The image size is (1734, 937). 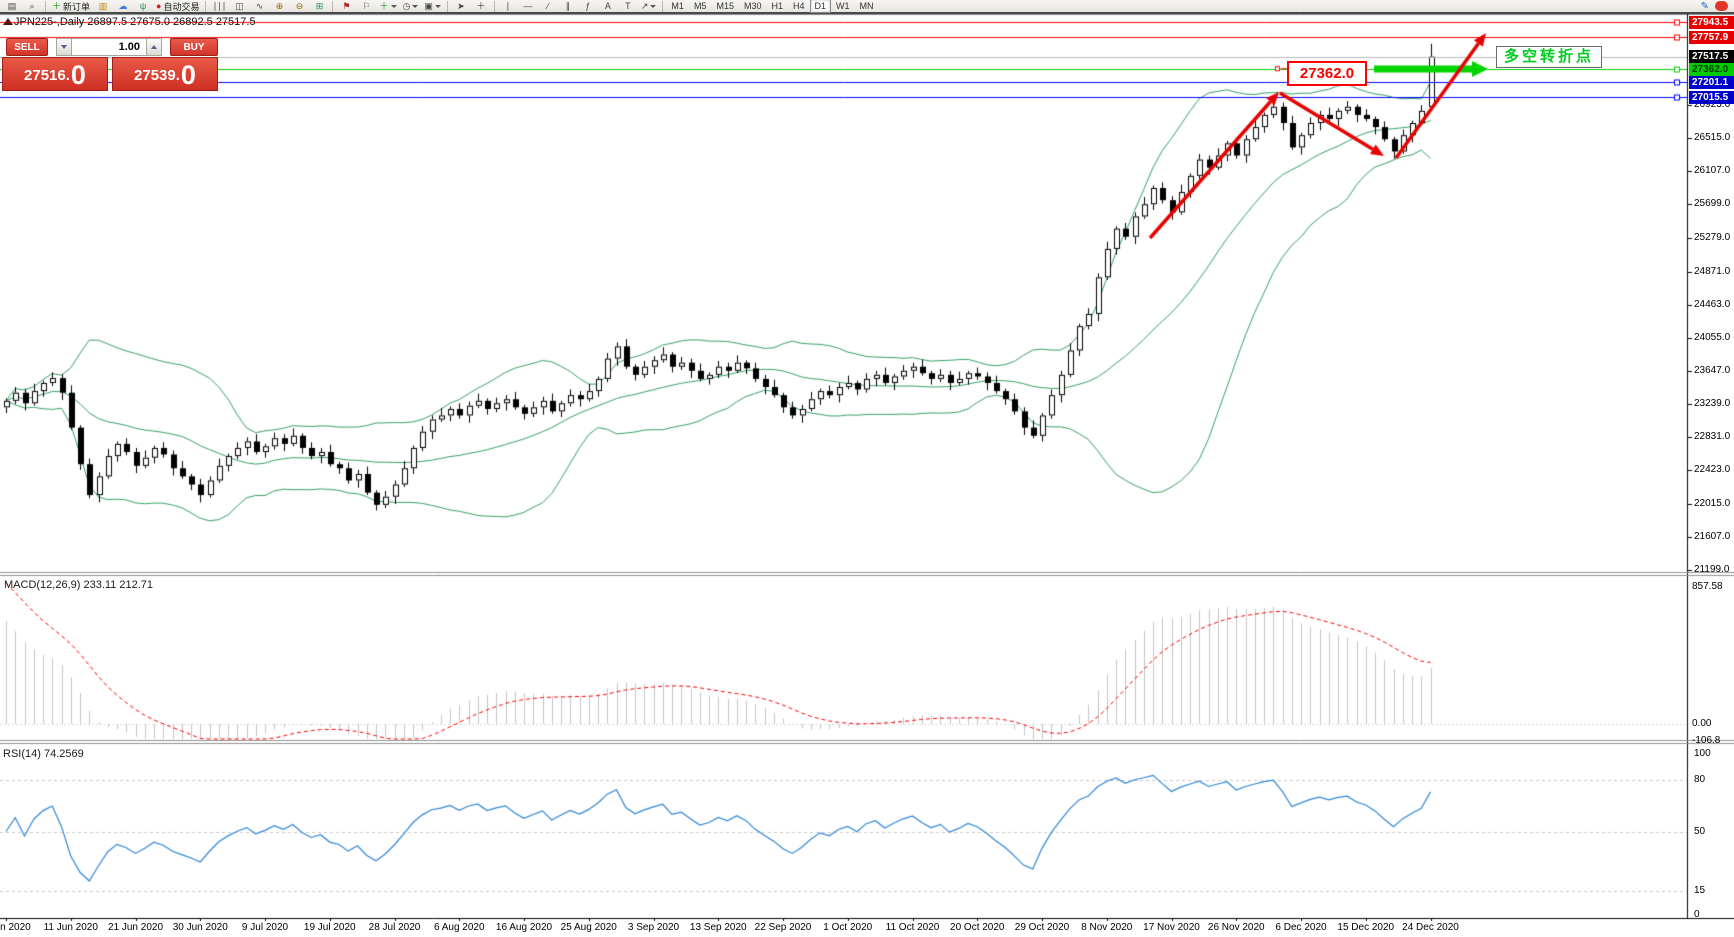 I want to click on candlestick-chart-icon-glyph: ◫, so click(x=239, y=6).